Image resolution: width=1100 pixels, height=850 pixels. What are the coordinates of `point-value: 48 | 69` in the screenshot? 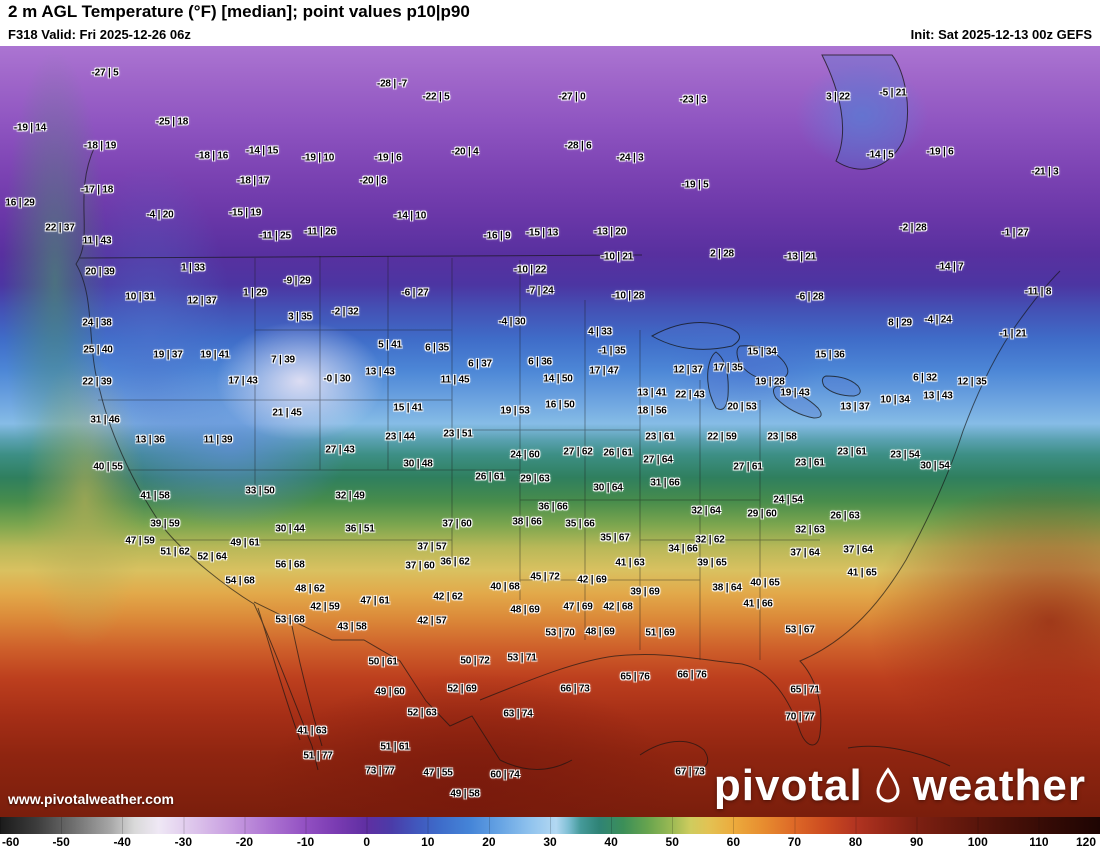 It's located at (600, 632).